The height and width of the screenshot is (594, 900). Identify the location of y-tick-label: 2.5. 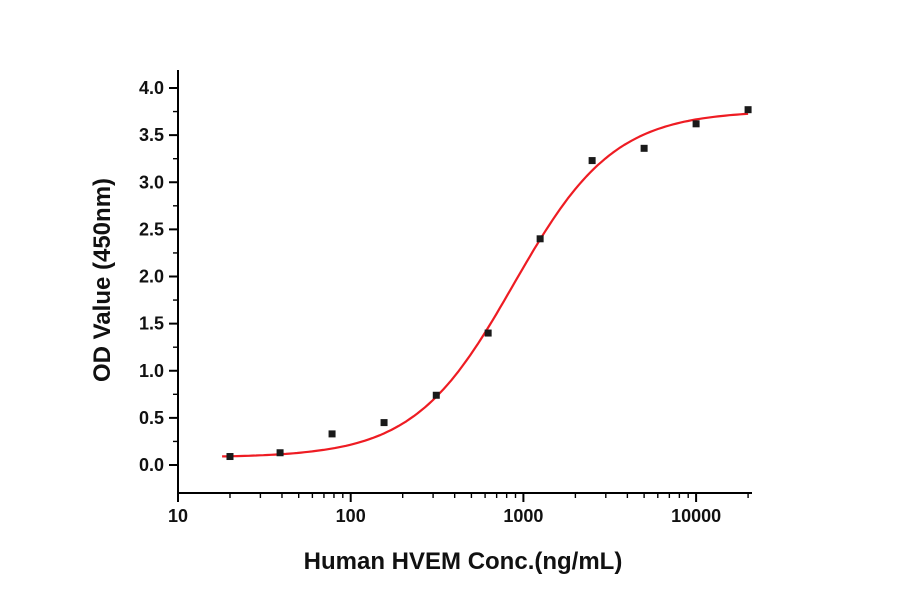
(151, 229).